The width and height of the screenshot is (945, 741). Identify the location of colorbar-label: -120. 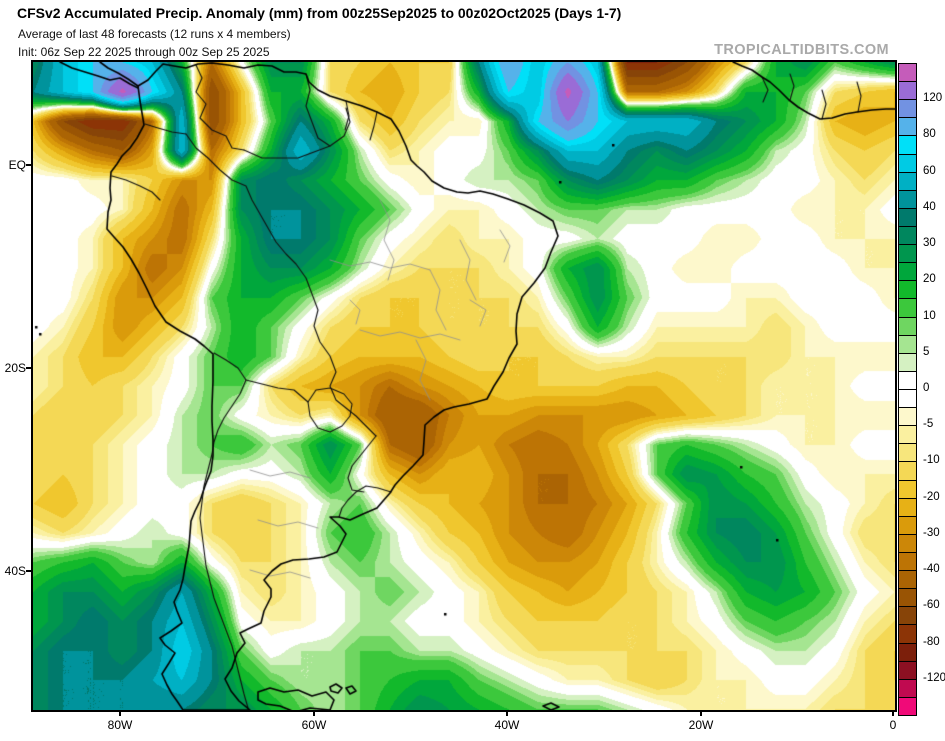
(934, 677).